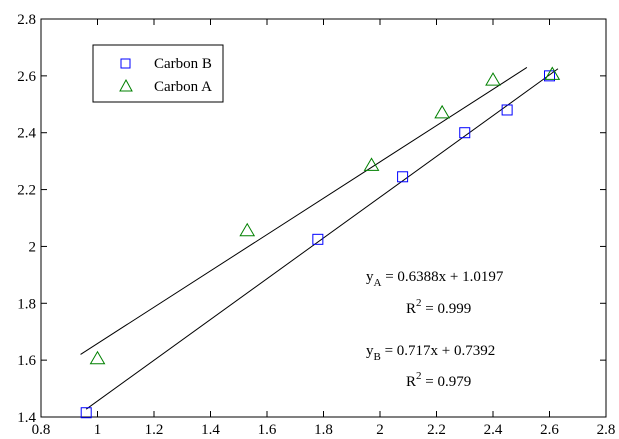 The image size is (619, 439). Describe the element at coordinates (442, 277) in the screenshot. I see `equation-a-rest: = 0.6388x + 1.0197` at that location.